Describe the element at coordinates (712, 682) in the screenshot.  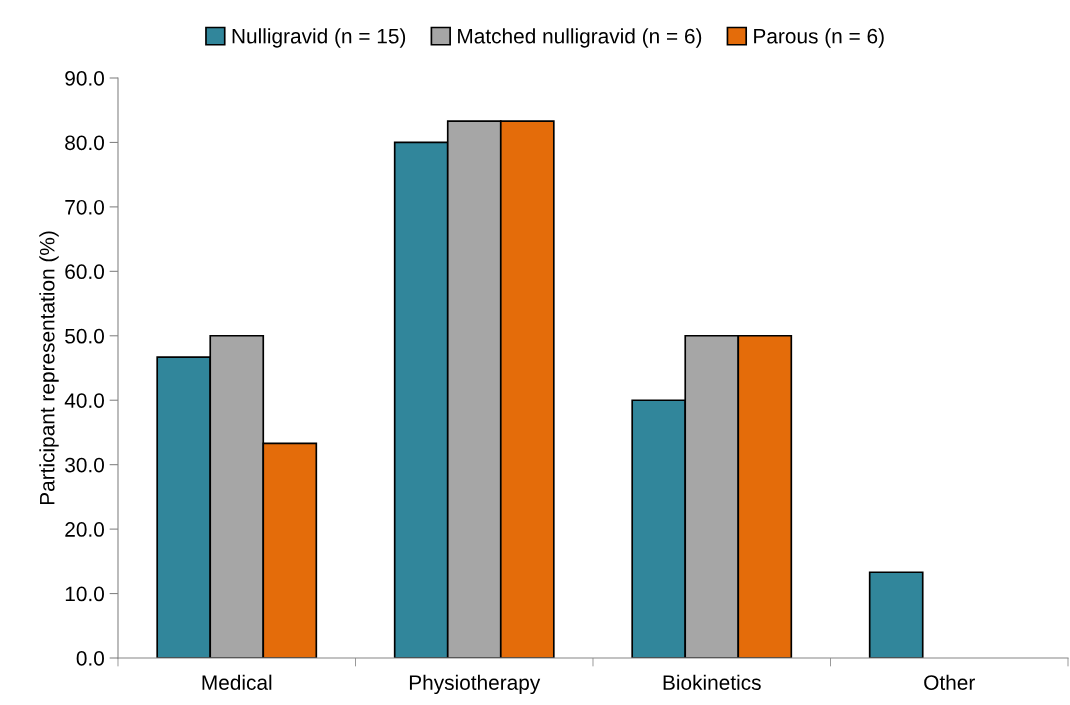
I see `x-tick-label: Biokinetics` at that location.